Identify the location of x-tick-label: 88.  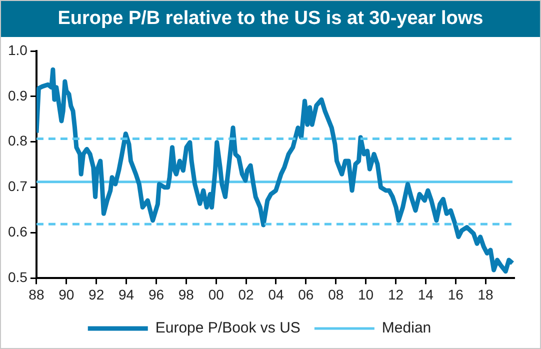
(36, 294).